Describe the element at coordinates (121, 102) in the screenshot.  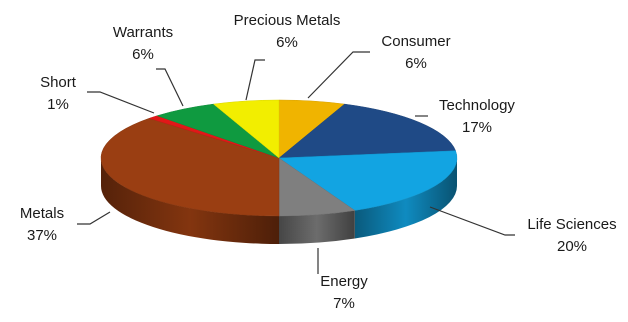
I see `leader-line-short` at that location.